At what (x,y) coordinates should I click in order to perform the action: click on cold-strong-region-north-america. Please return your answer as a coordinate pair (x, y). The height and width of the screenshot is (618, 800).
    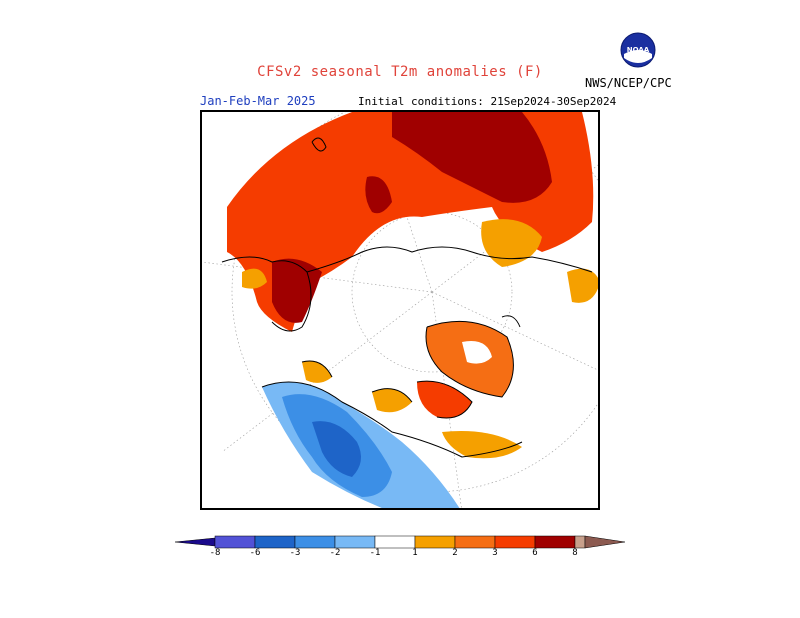
    Looking at the image, I should click on (336, 449).